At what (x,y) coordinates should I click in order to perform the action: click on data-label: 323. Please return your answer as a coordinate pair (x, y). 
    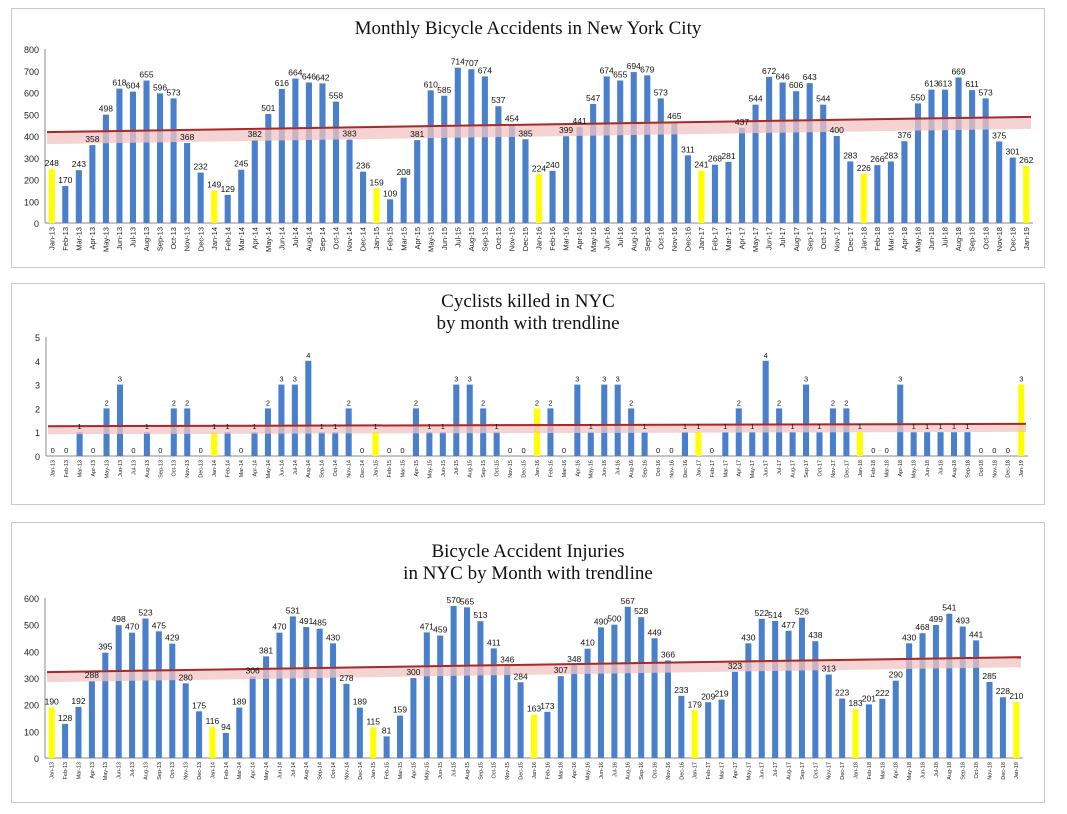
    Looking at the image, I should click on (735, 666).